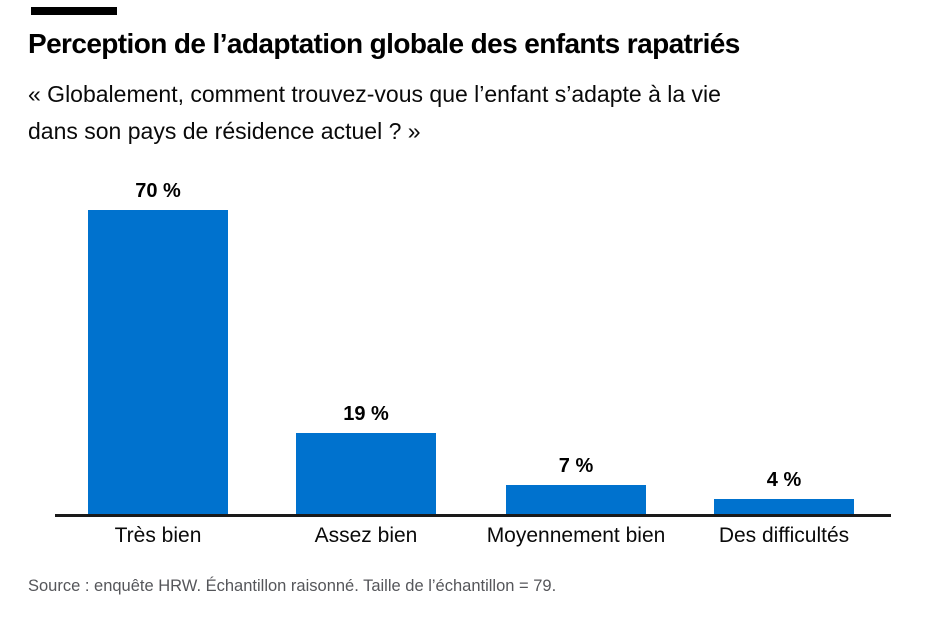 Image resolution: width=946 pixels, height=630 pixels. I want to click on x-axis-line, so click(473, 515).